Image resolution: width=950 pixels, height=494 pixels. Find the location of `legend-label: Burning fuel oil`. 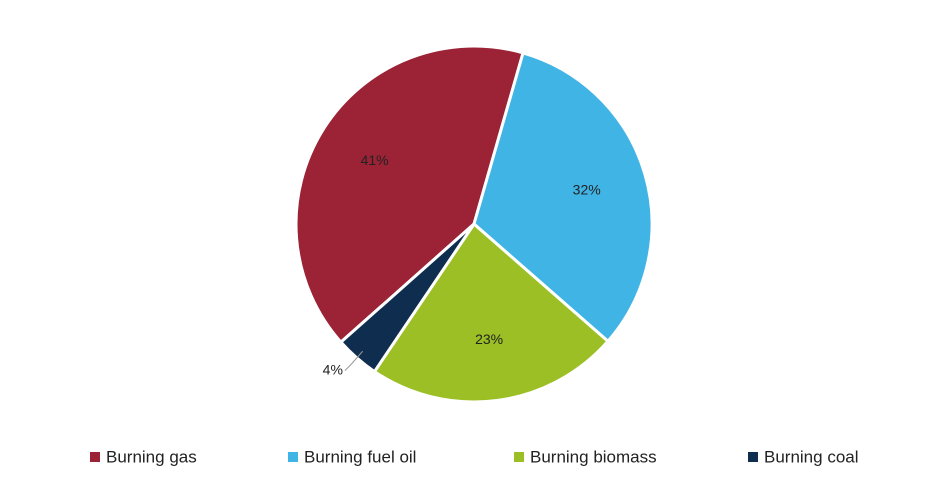

legend-label: Burning fuel oil is located at coordinates (360, 456).